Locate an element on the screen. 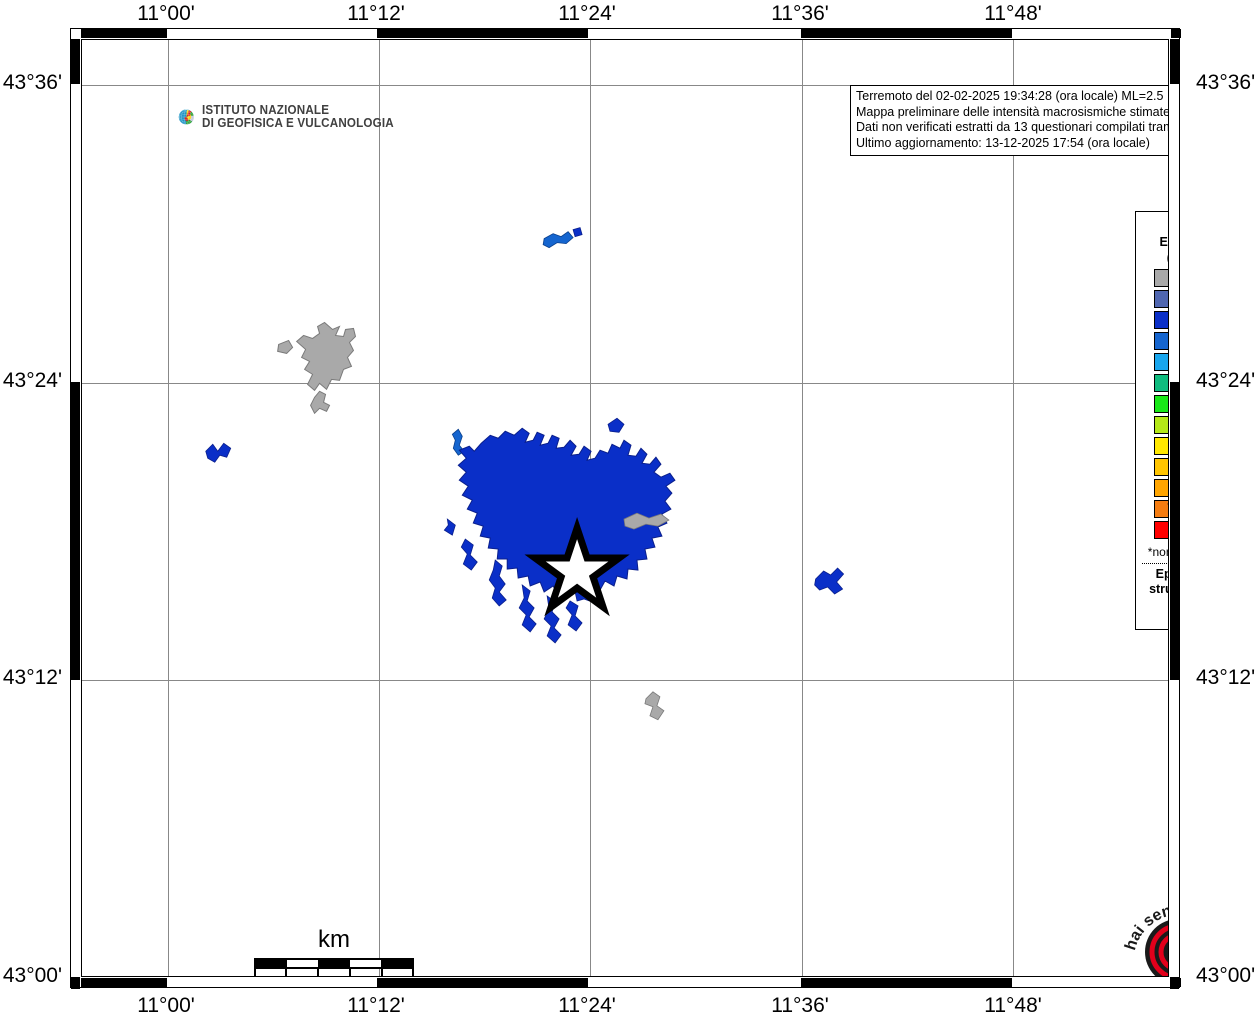 Image resolution: width=1255 pixels, height=1024 pixels. scale-bar-unit: km is located at coordinates (334, 939).